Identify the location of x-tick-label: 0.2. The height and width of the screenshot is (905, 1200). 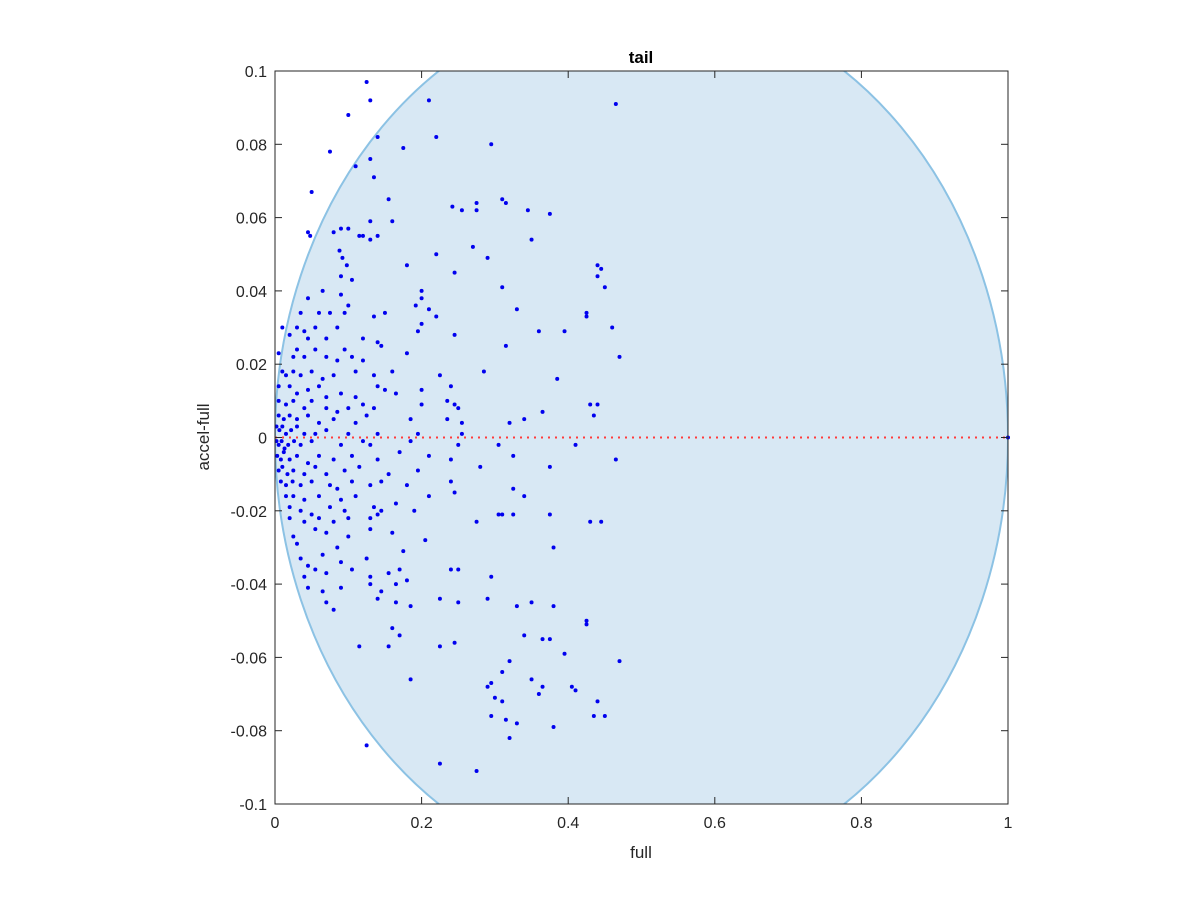
(421, 823).